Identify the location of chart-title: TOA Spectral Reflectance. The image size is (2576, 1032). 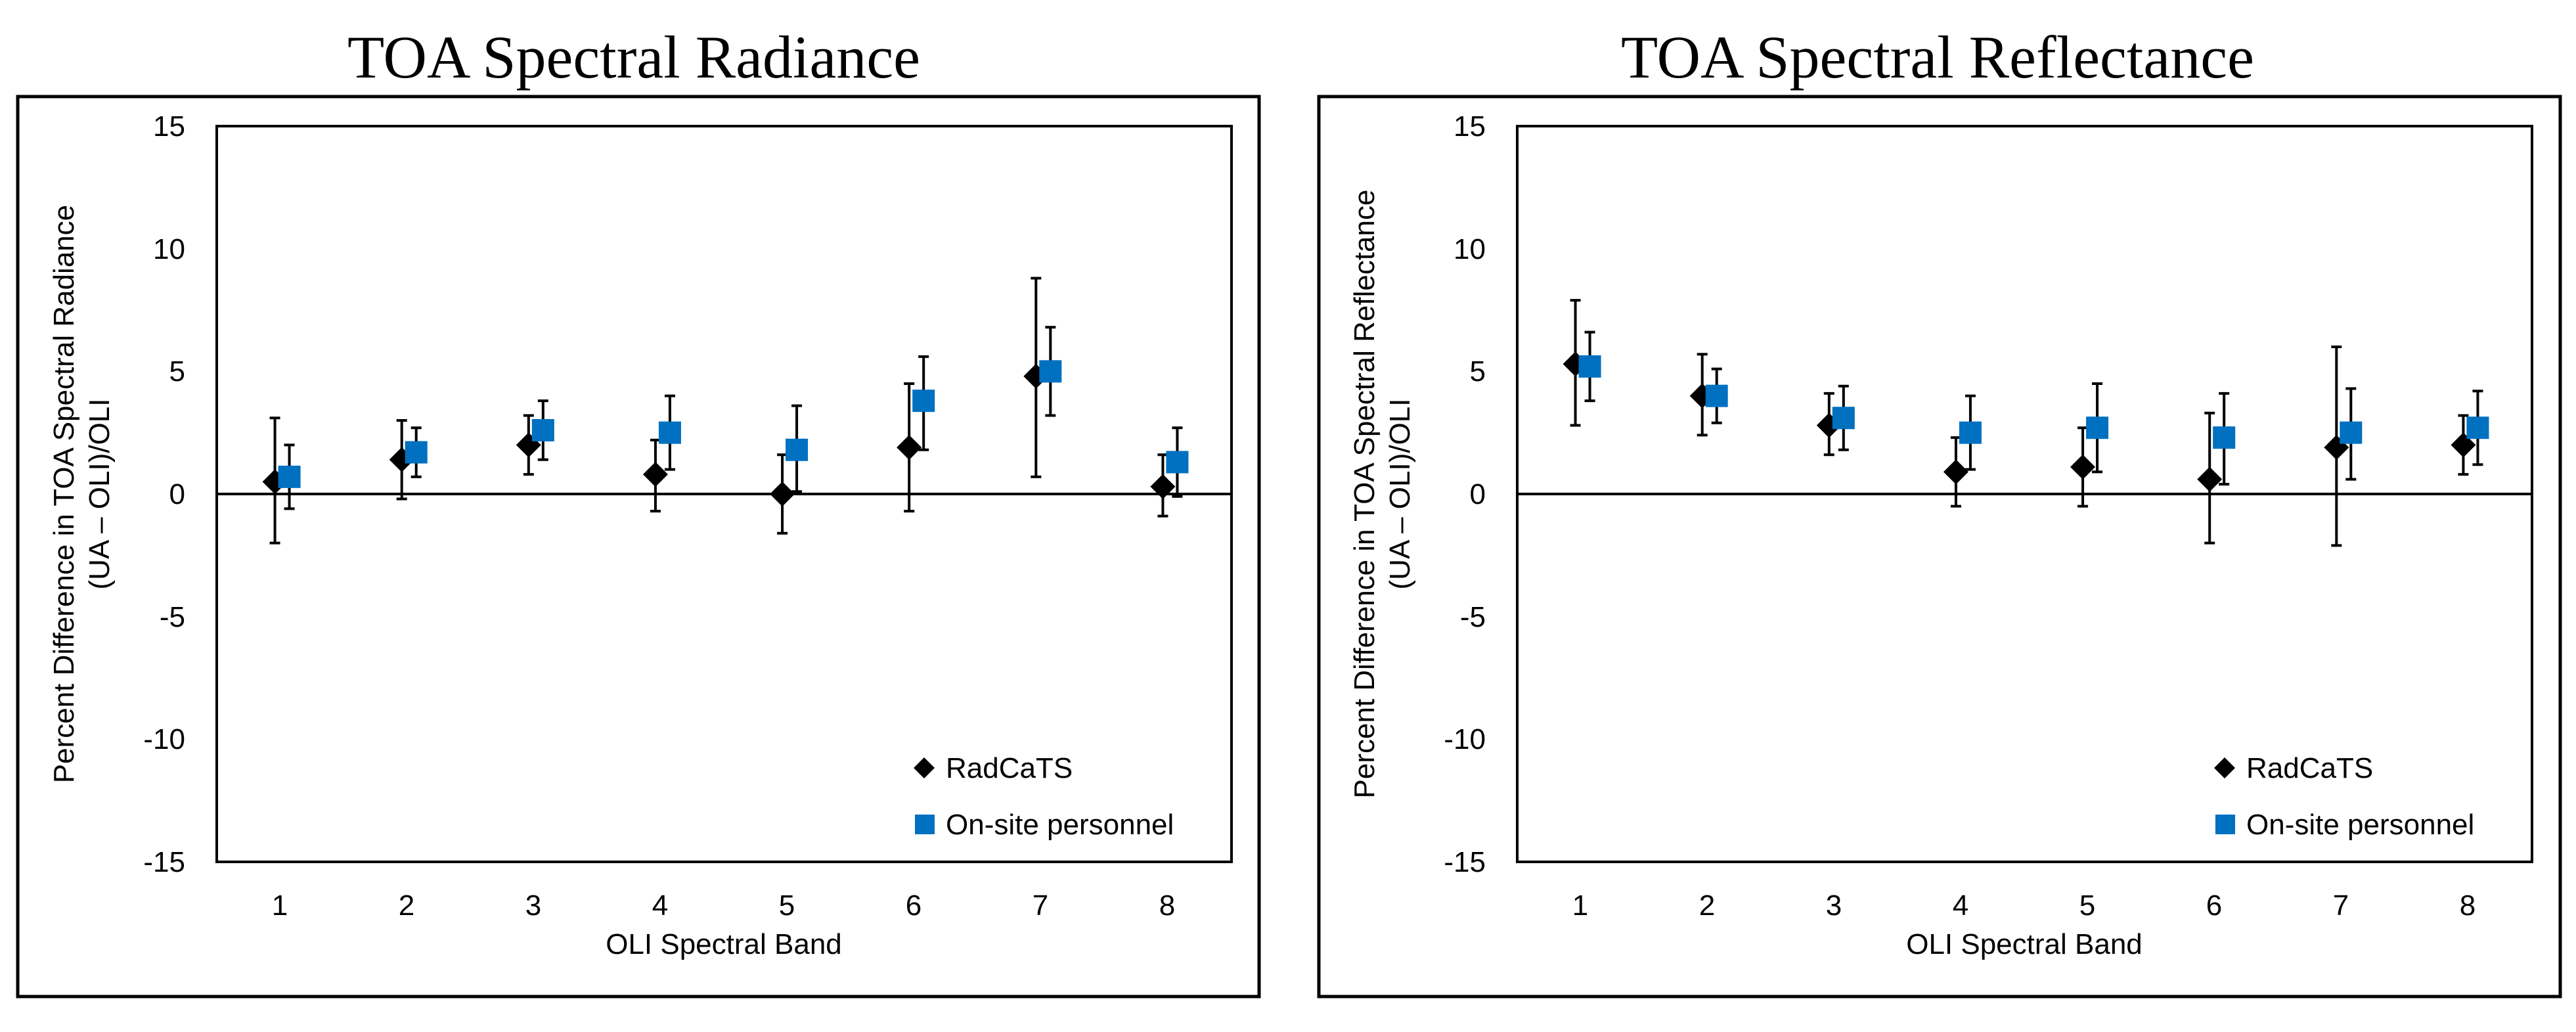
(1937, 58).